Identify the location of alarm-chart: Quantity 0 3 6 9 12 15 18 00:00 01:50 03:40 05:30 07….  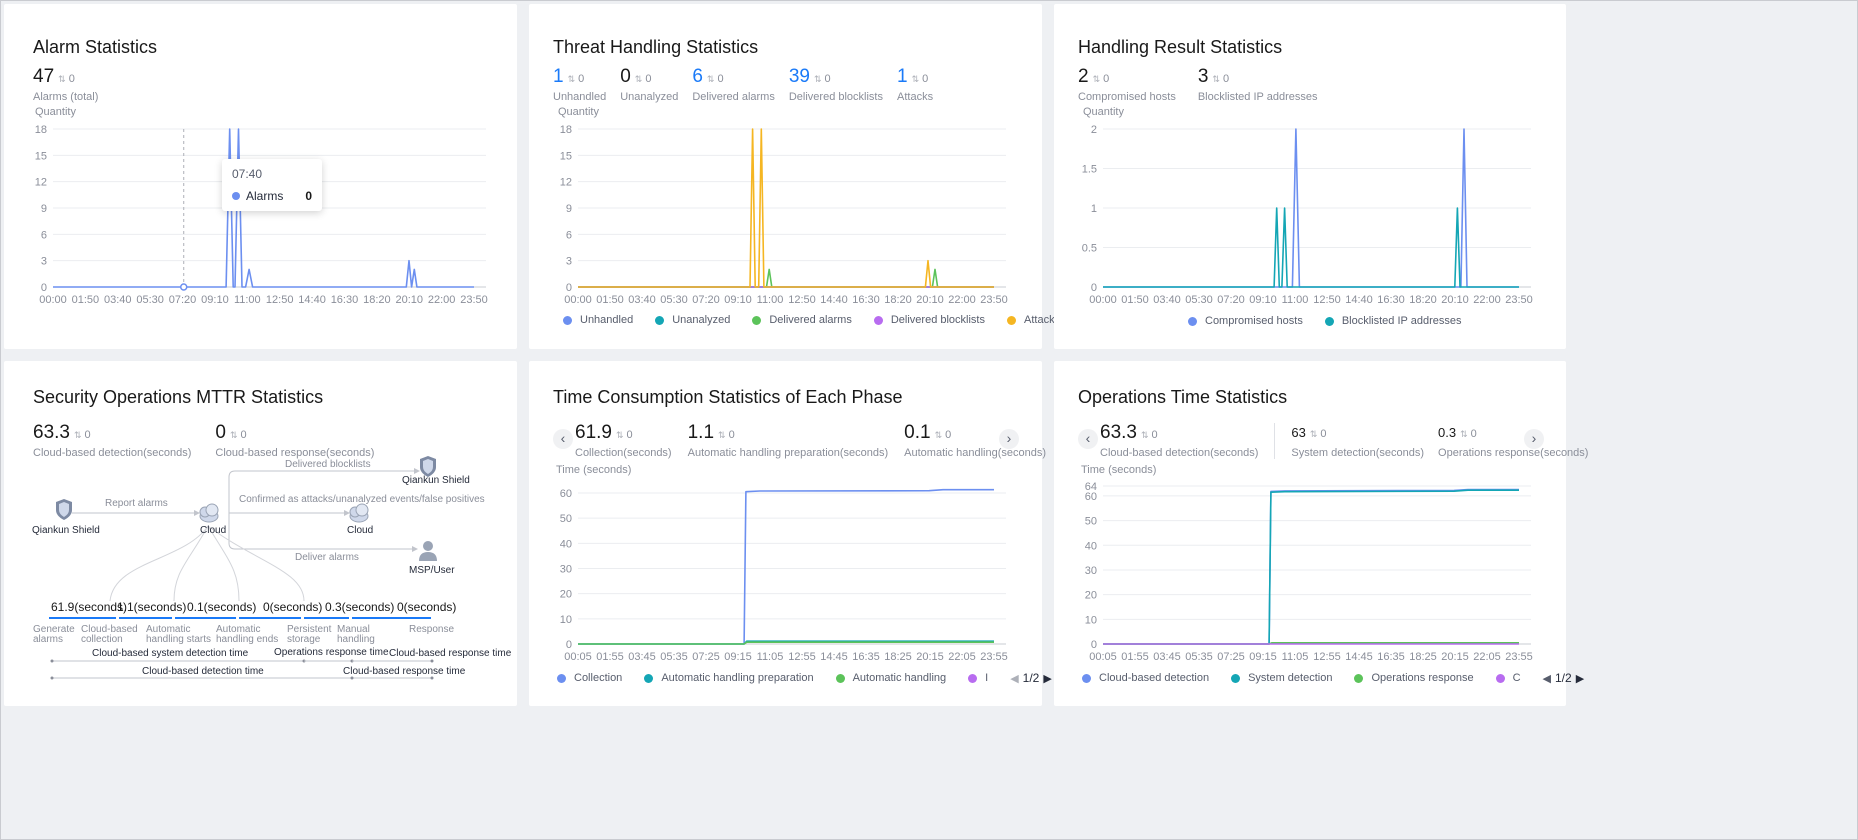
(260, 176).